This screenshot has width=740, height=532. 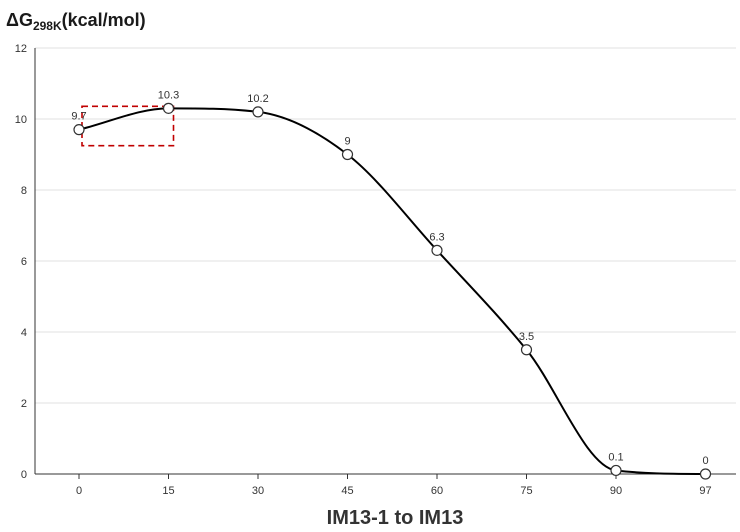 I want to click on x-tick-label-97: 97, so click(x=705, y=491).